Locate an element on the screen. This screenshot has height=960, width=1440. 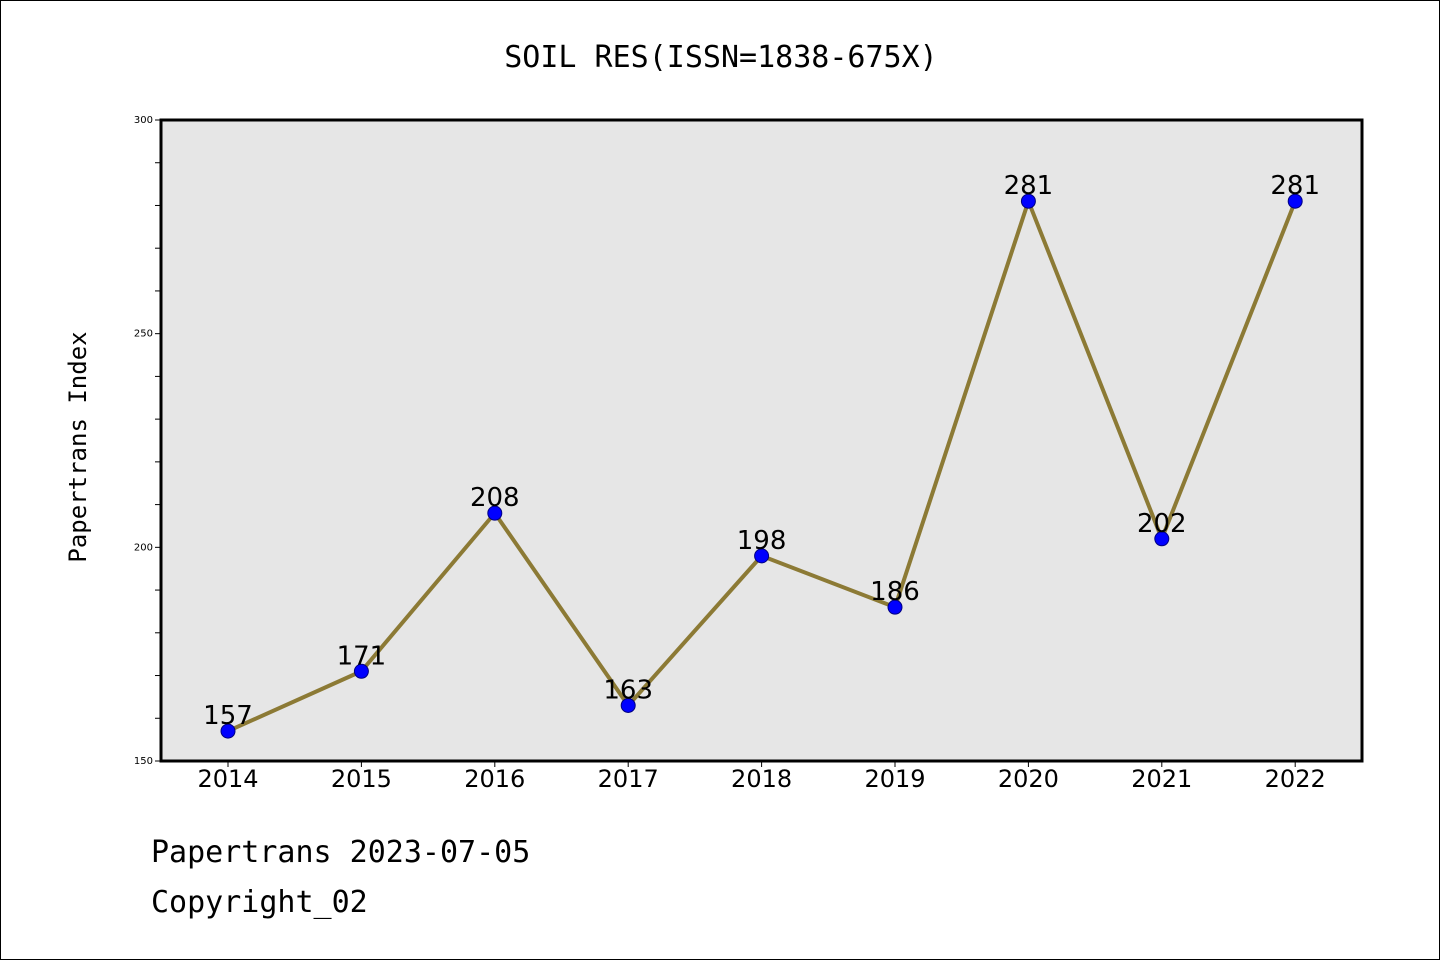
data-label: 171 is located at coordinates (362, 656).